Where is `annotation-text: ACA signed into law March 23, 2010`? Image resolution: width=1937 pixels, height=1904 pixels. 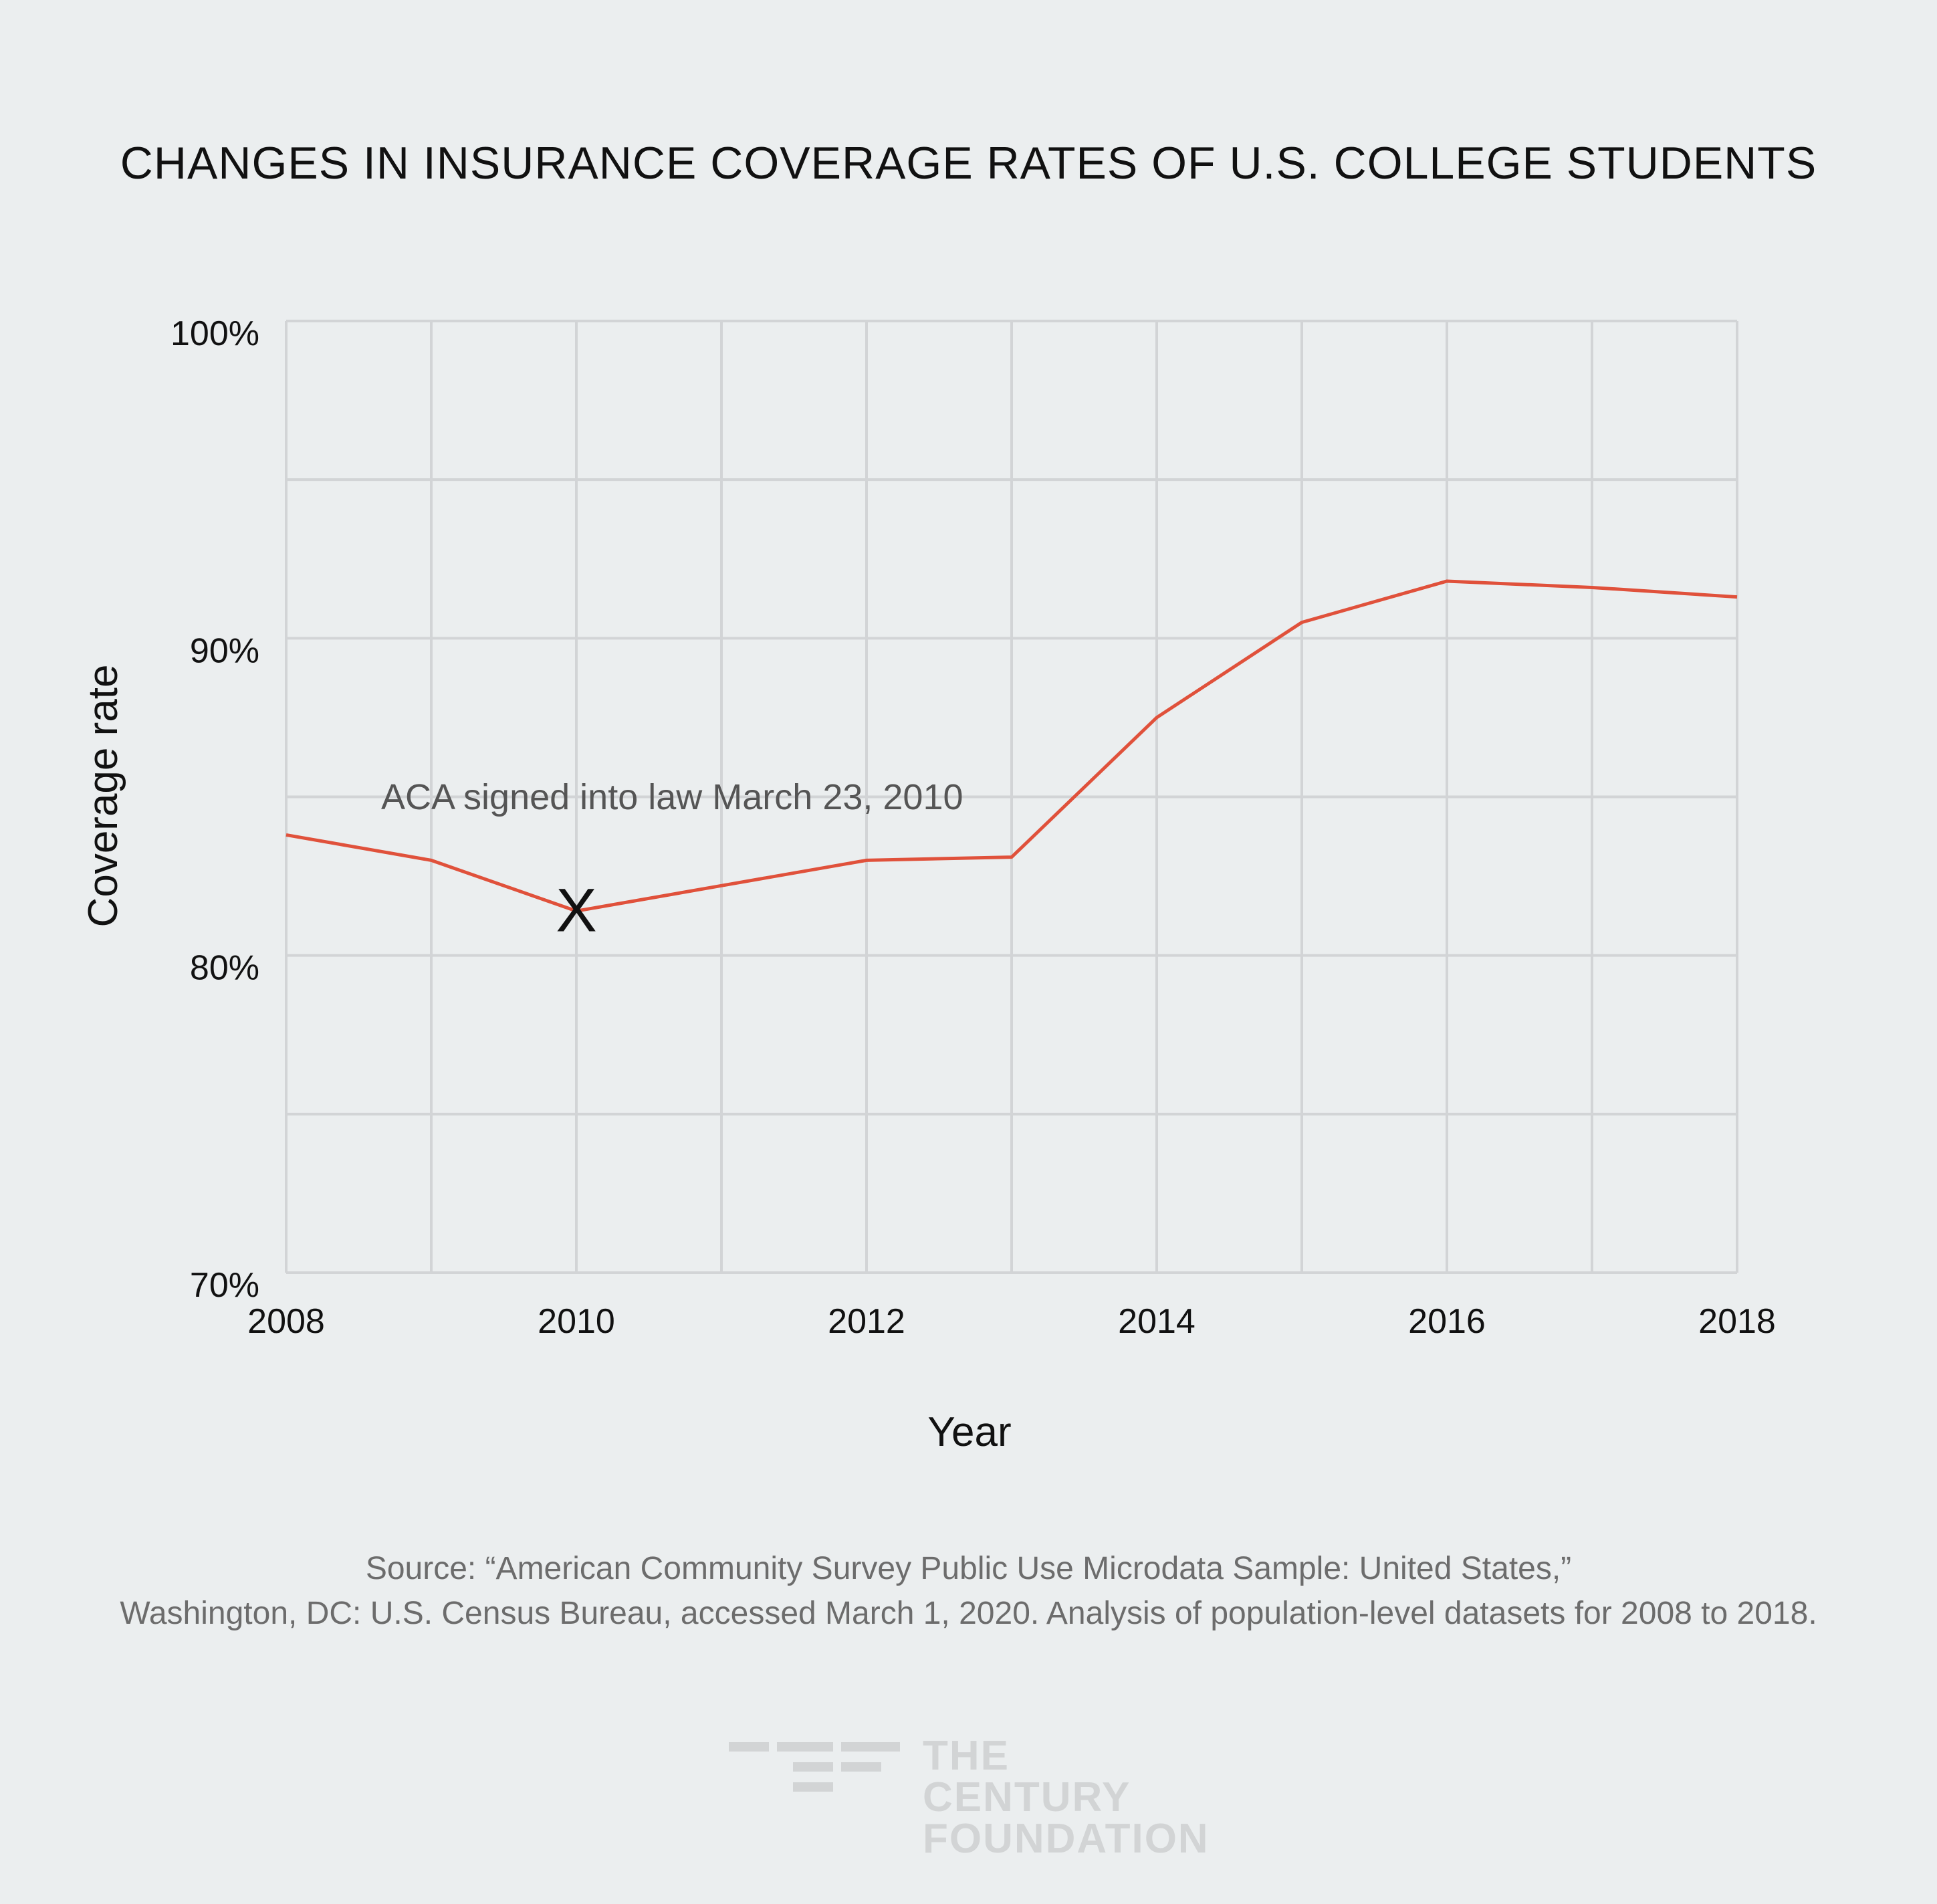
annotation-text: ACA signed into law March 23, 2010 is located at coordinates (672, 797).